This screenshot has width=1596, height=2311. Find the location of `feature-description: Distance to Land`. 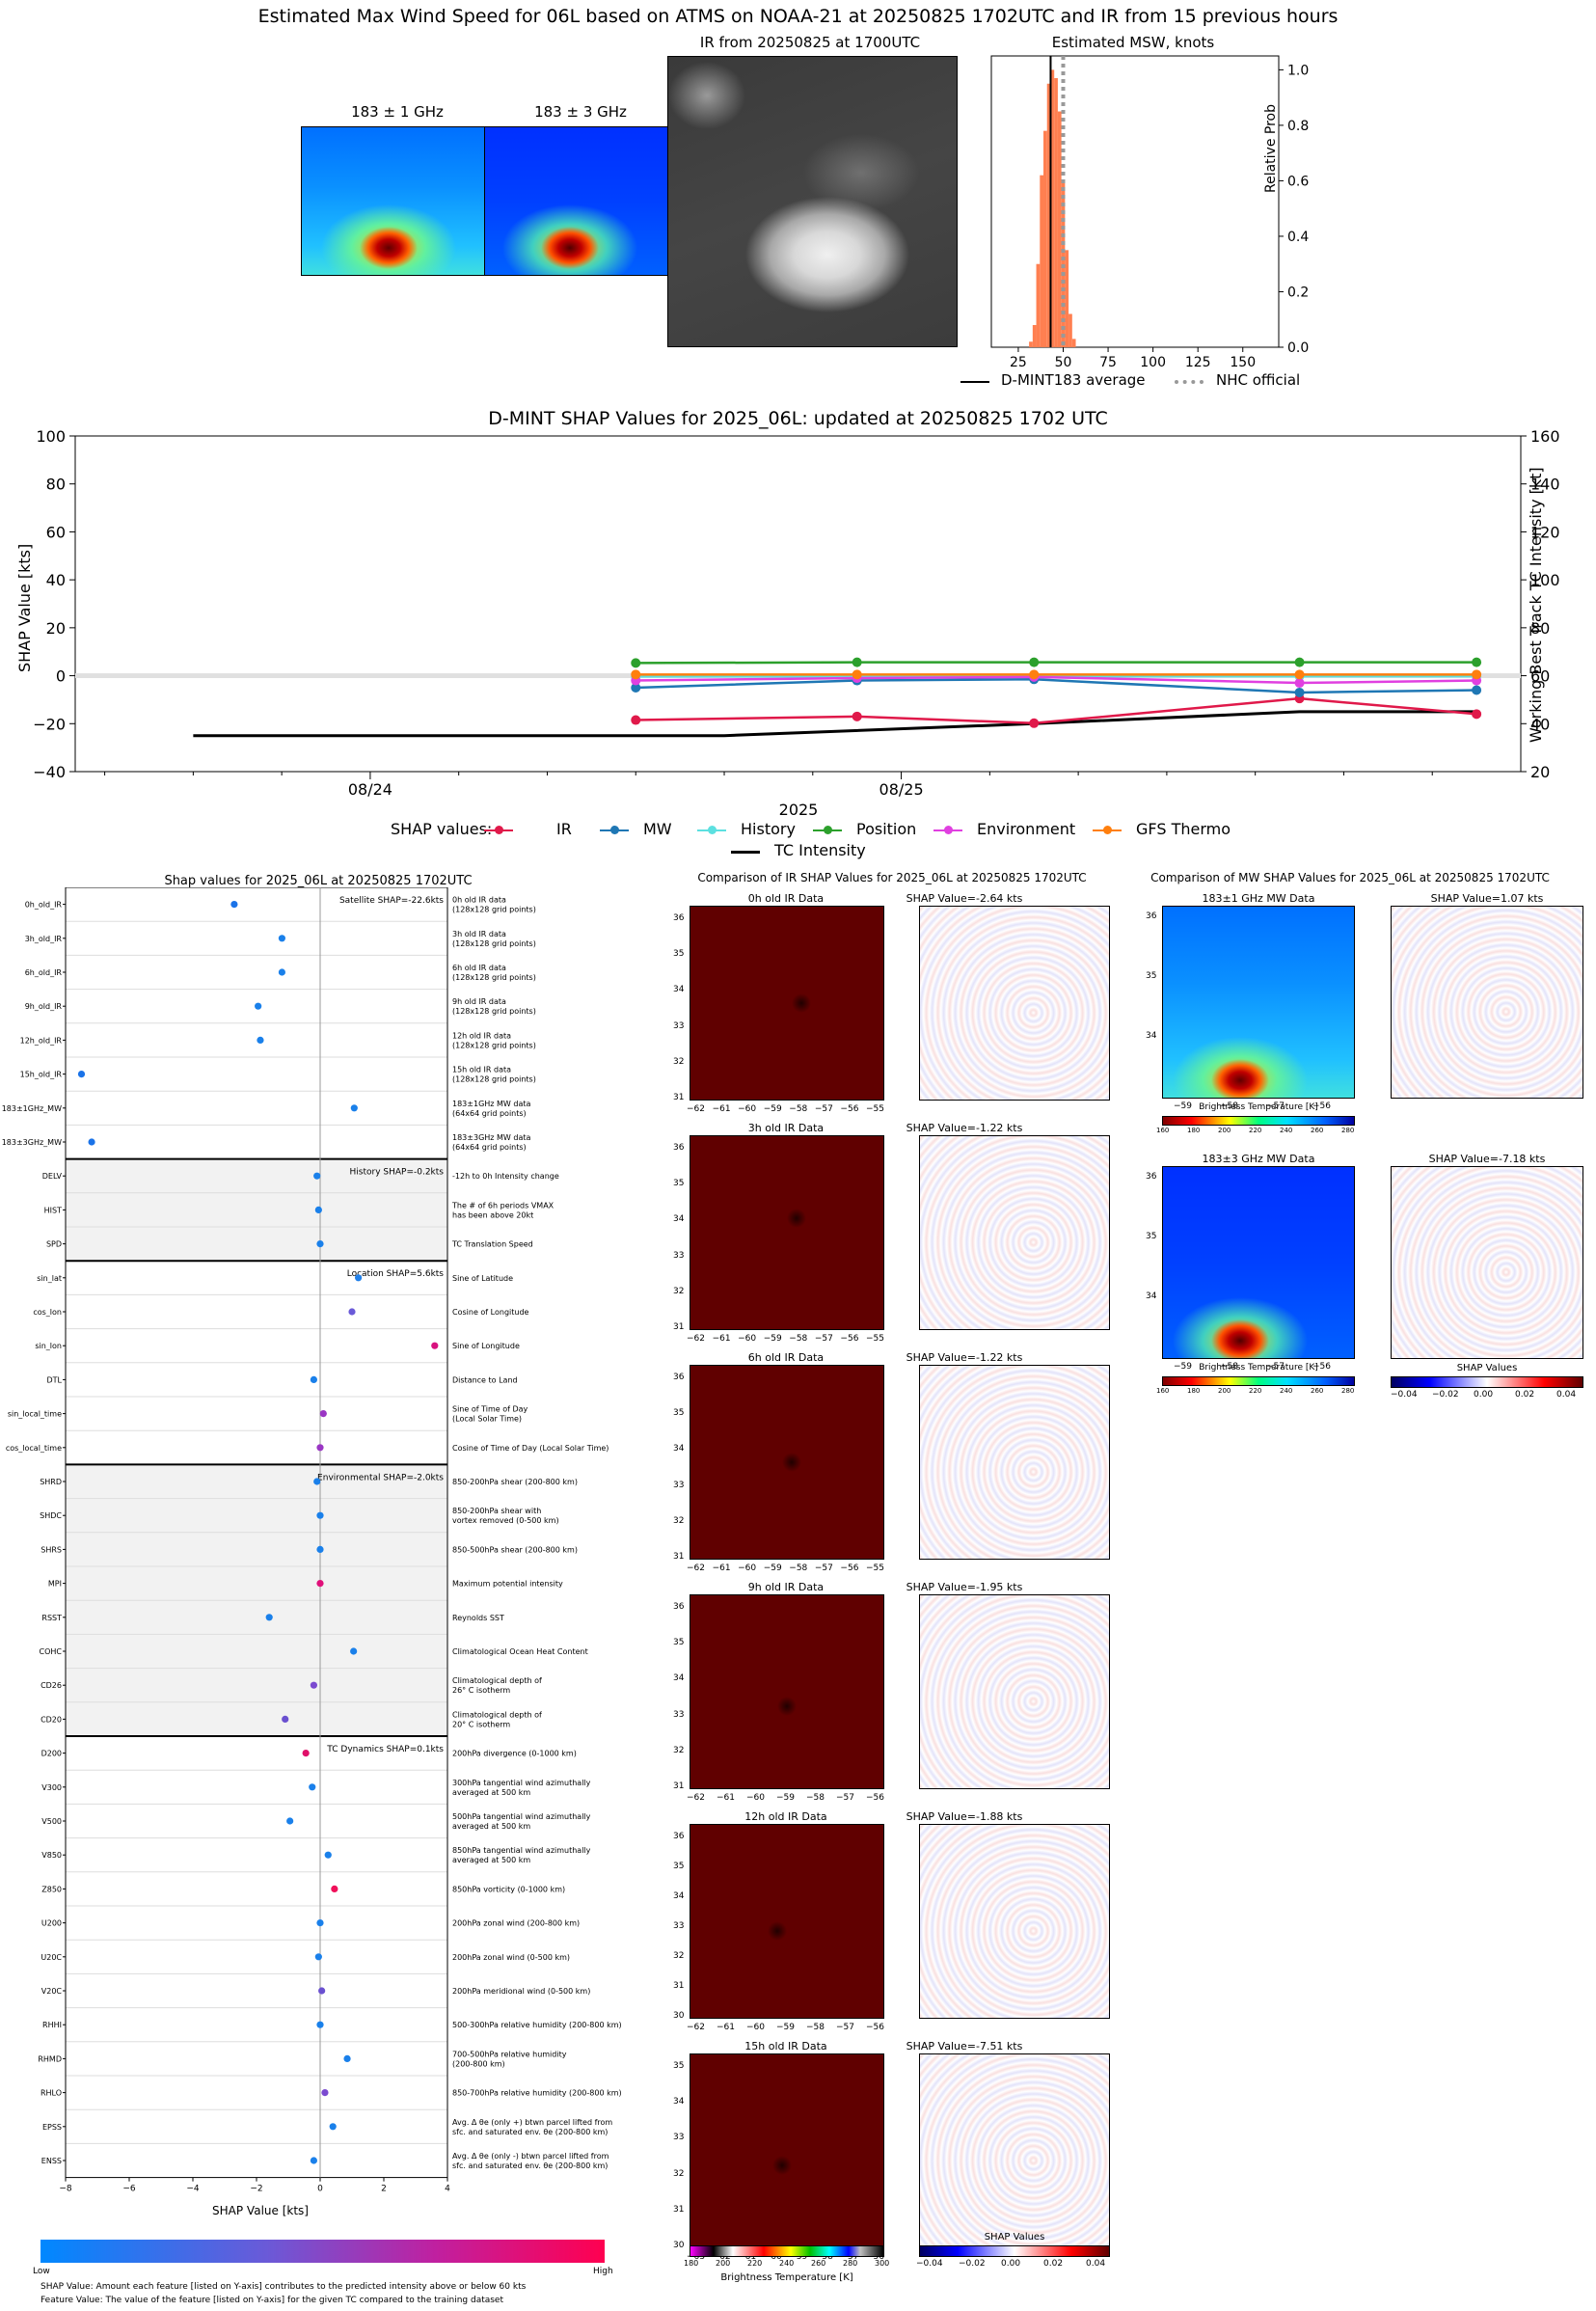

feature-description: Distance to Land is located at coordinates (485, 1379).